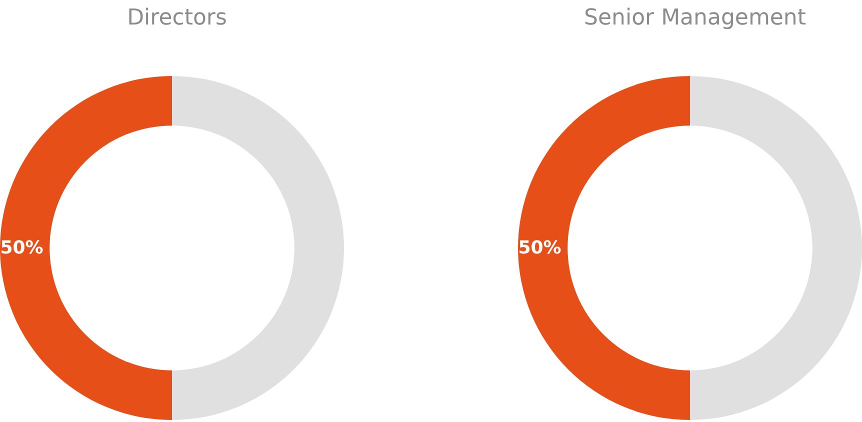 The height and width of the screenshot is (422, 862). I want to click on chart-title: Senior Management, so click(695, 18).